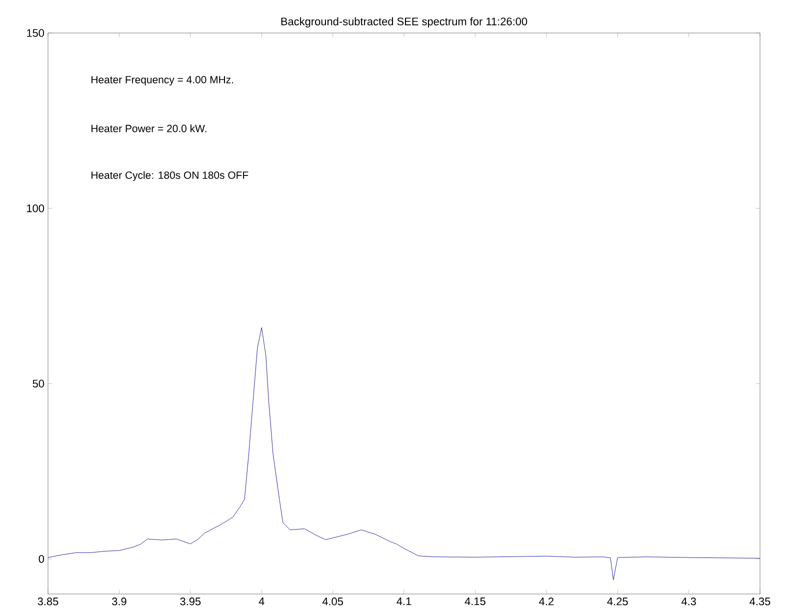  I want to click on x-tick-label: 4.35, so click(760, 602).